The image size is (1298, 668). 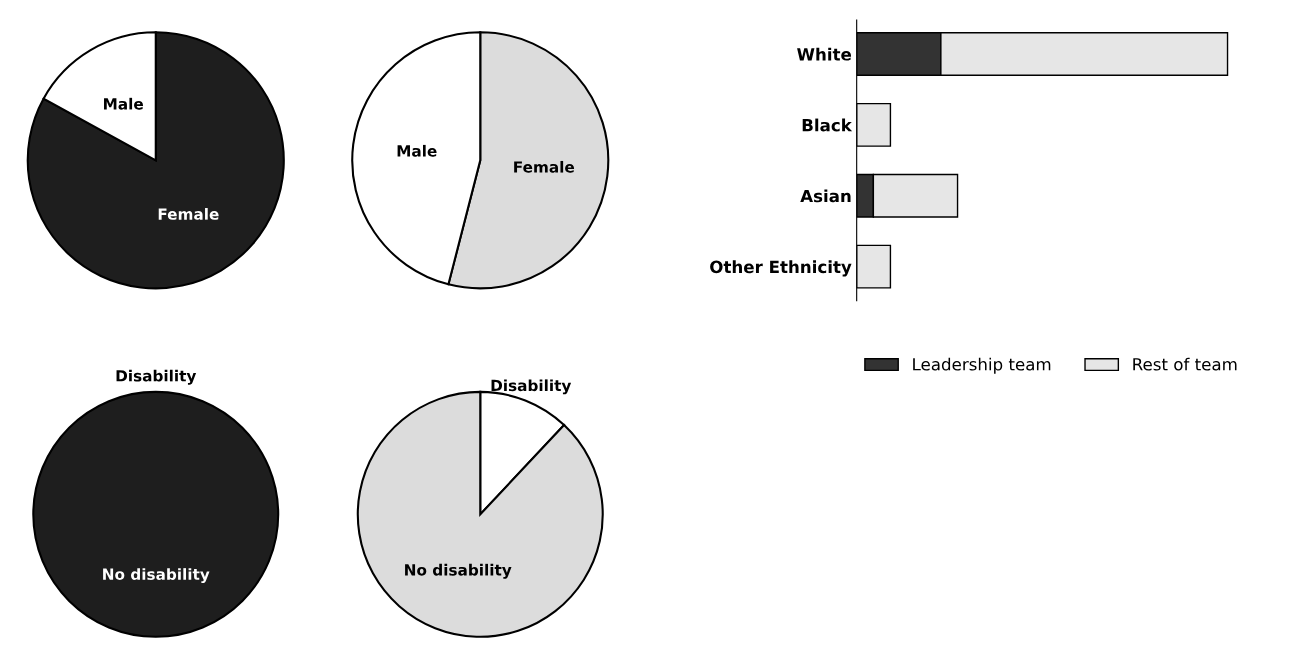 I want to click on pie-slice, so click(x=155, y=160).